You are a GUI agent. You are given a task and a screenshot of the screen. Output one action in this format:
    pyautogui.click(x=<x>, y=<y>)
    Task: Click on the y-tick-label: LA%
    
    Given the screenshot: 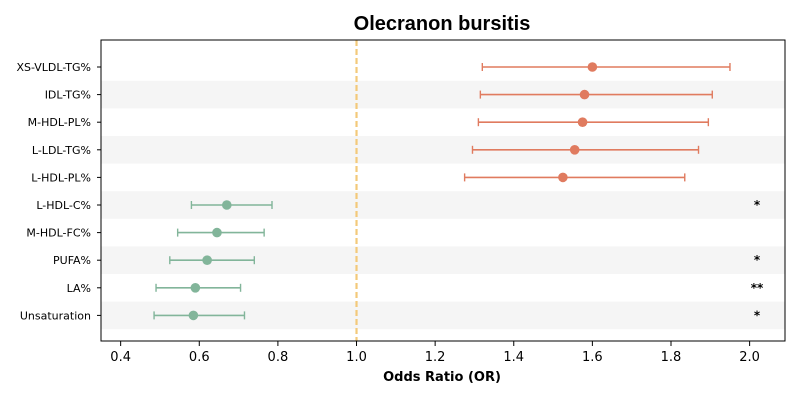 What is the action you would take?
    pyautogui.click(x=79, y=288)
    